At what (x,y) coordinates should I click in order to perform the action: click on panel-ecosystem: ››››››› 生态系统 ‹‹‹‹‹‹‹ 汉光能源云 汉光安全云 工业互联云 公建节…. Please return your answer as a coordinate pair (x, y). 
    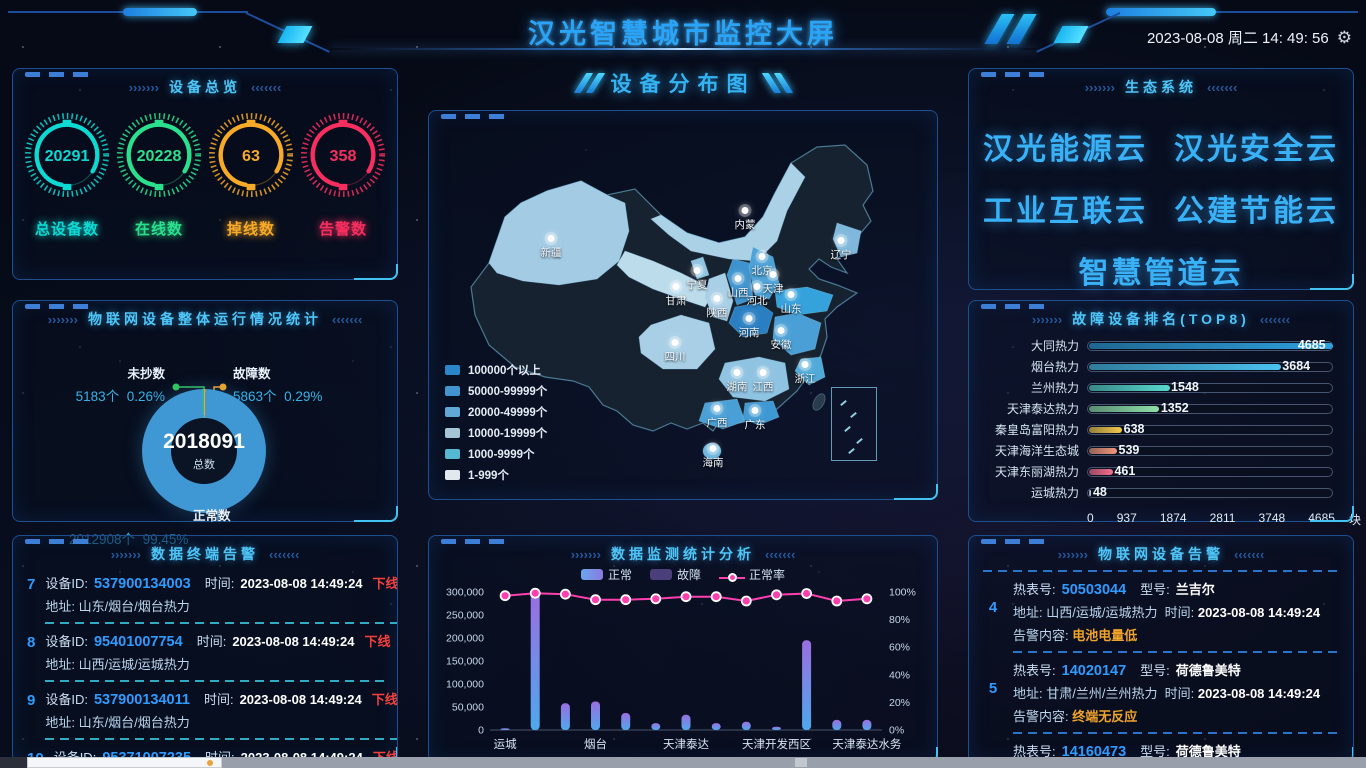
    Looking at the image, I should click on (1161, 179).